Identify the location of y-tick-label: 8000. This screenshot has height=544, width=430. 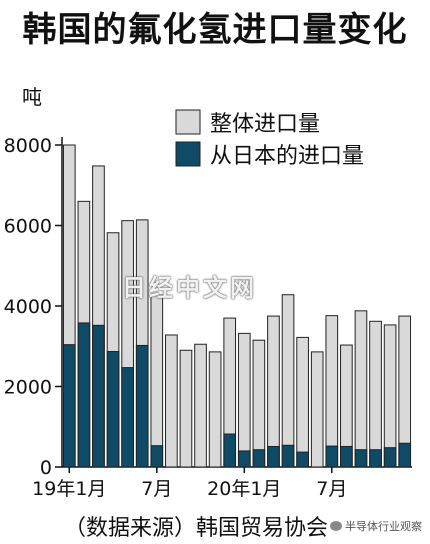
(28, 146).